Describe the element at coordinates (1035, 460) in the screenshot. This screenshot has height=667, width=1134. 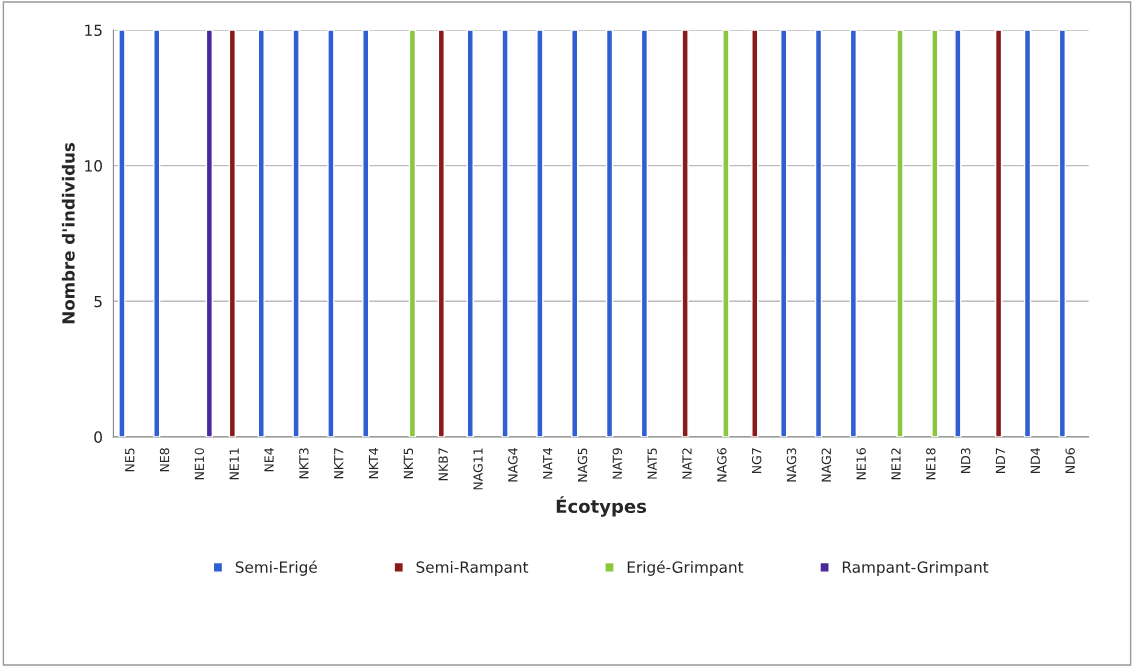
I see `x-tick-label: ND4` at that location.